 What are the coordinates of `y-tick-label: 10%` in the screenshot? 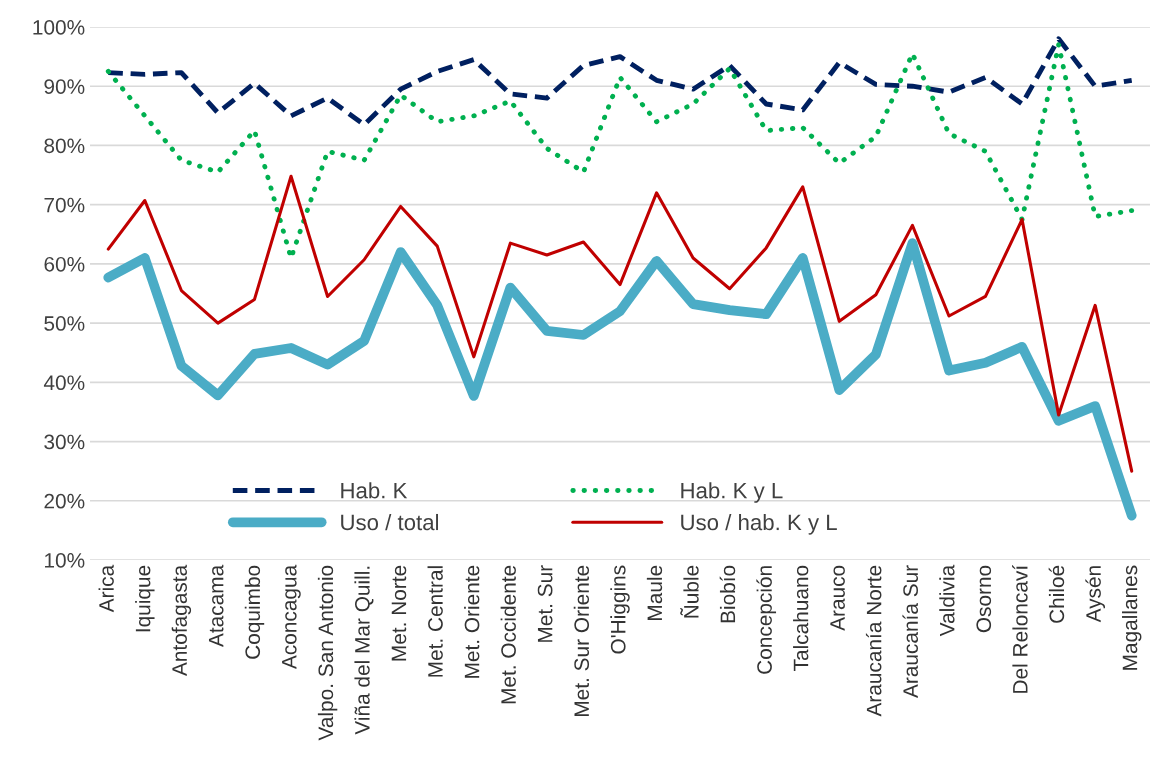 It's located at (65, 560).